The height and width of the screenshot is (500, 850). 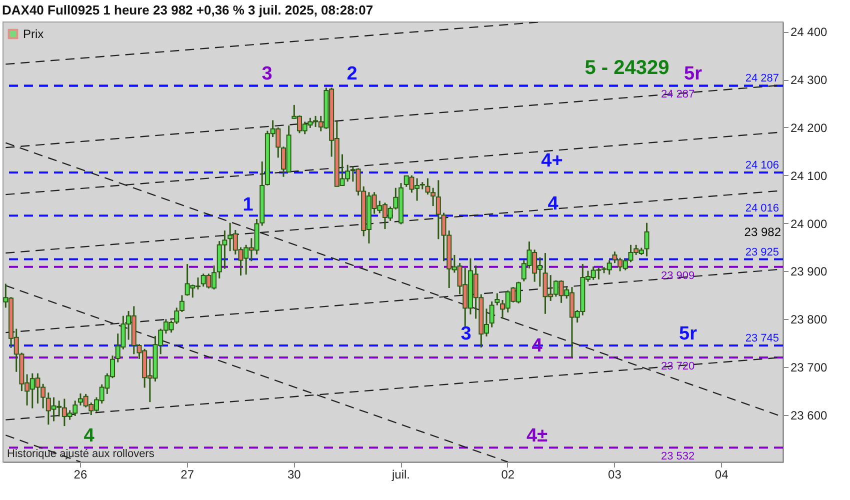 What do you see at coordinates (721, 475) in the screenshot?
I see `x-tick-label: 04` at bounding box center [721, 475].